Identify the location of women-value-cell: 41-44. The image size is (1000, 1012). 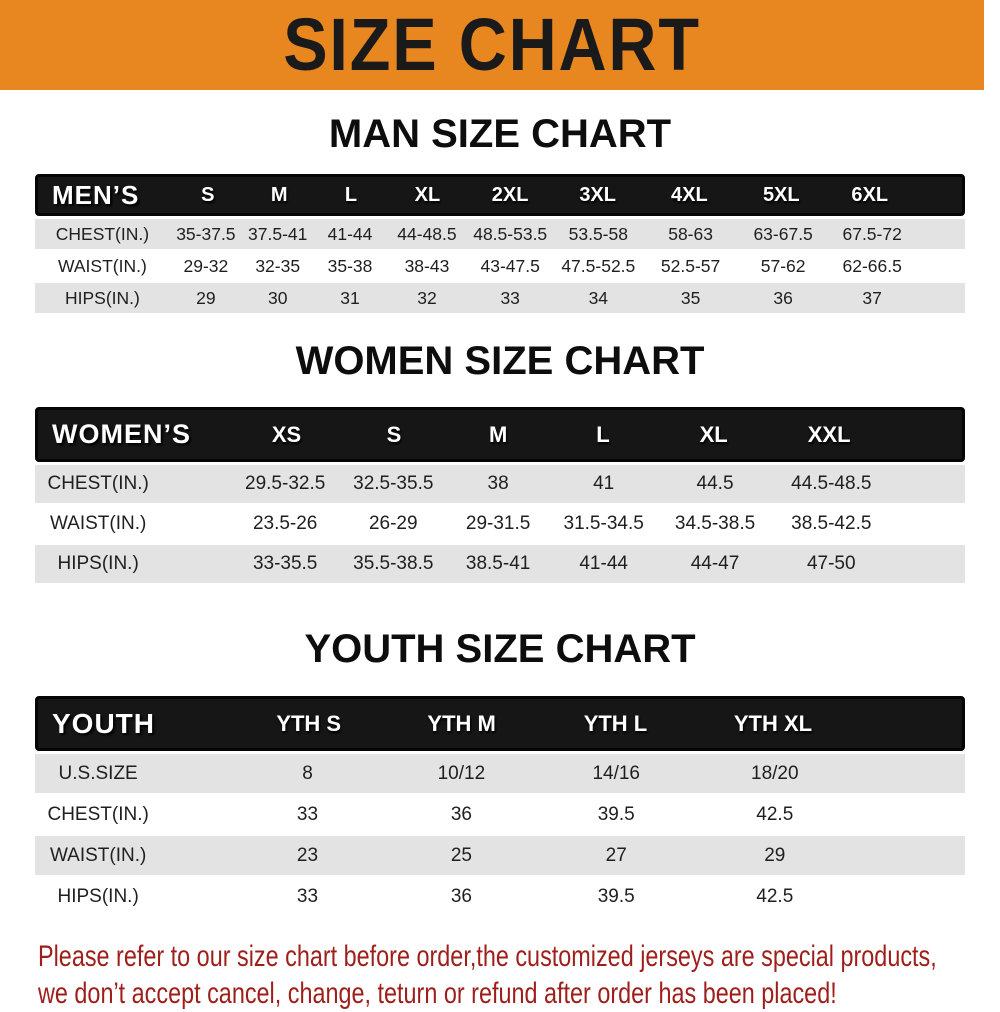
(603, 564).